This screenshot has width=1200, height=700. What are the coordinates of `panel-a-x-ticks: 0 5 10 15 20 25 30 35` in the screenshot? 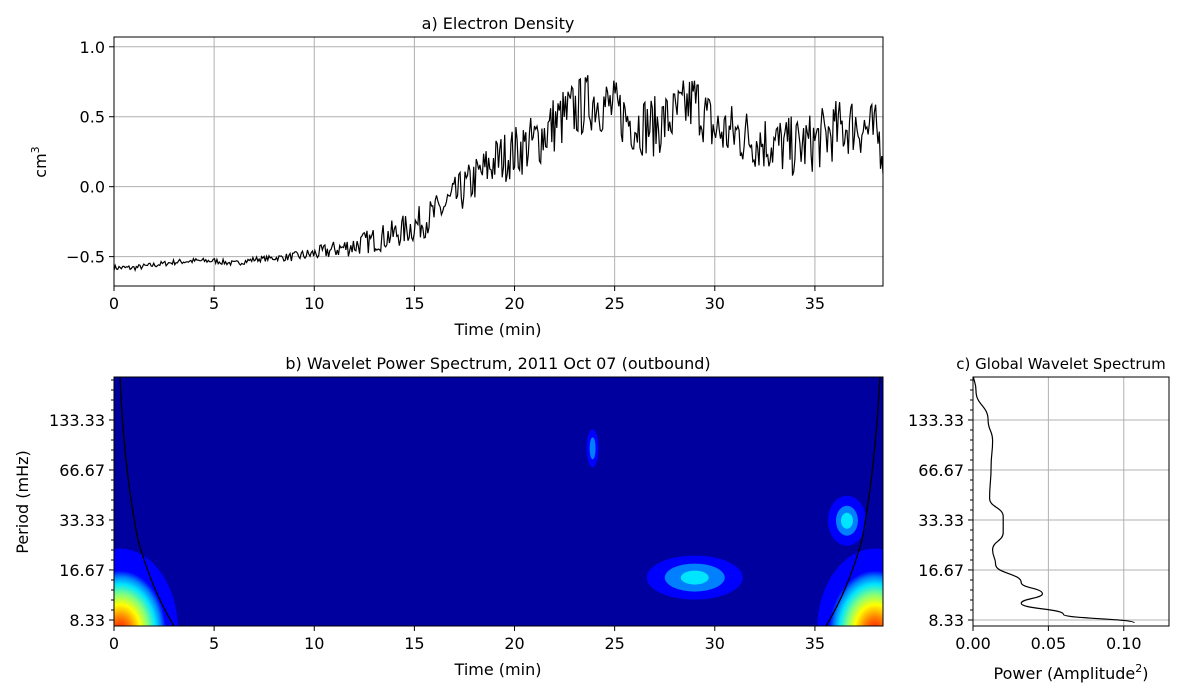 It's located at (467, 299).